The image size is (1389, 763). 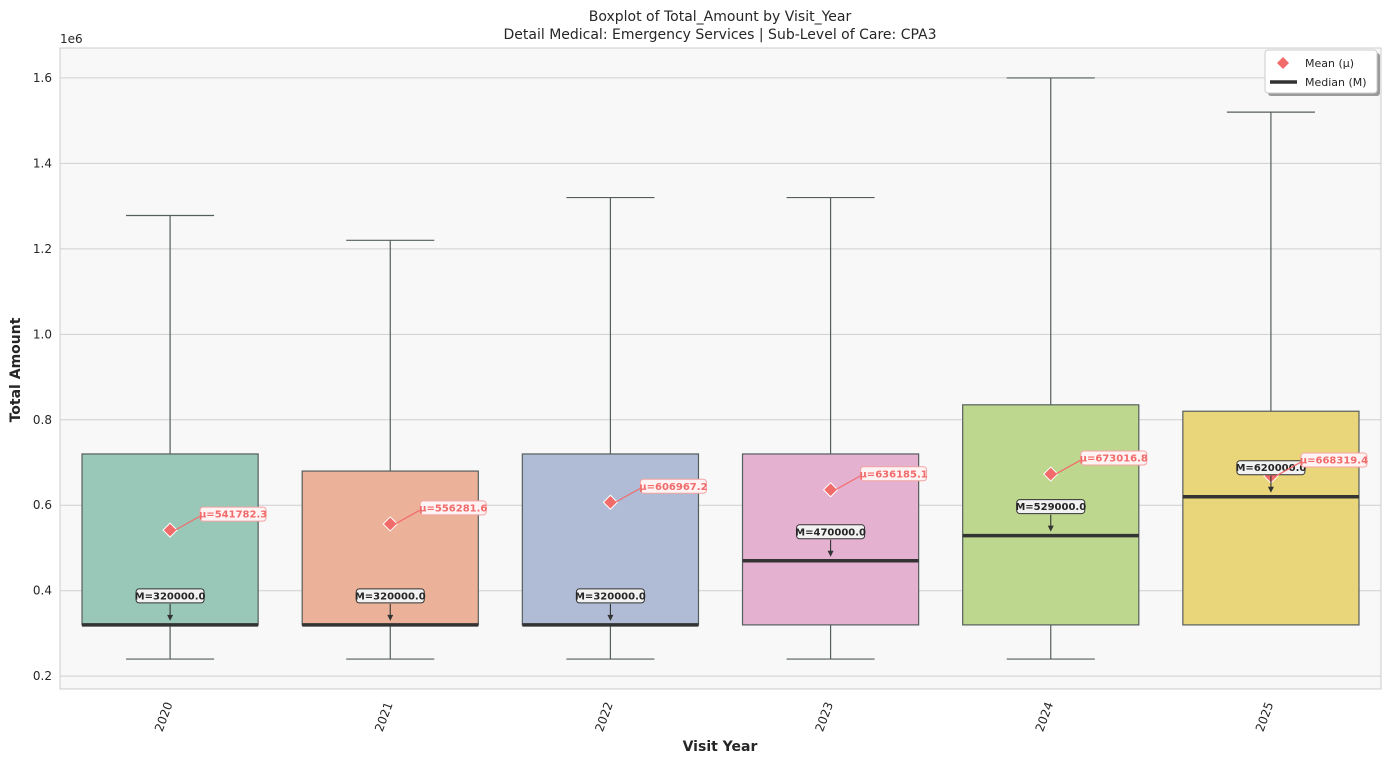 I want to click on y-tick-label: 0.2, so click(x=42, y=676).